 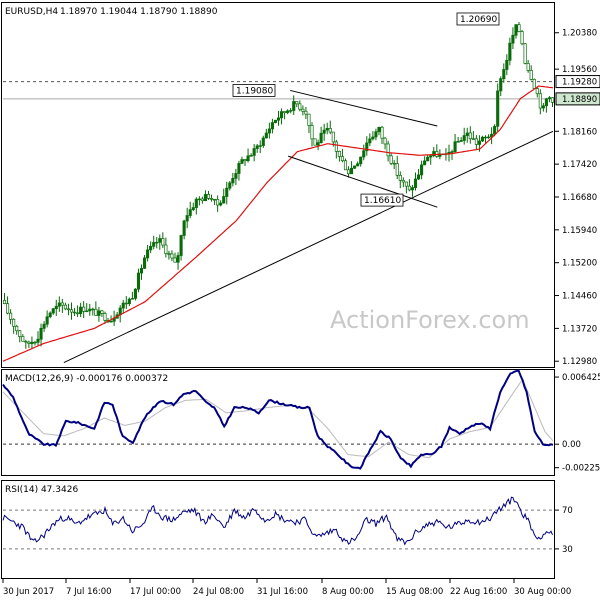 I want to click on time-tick-label: 7 Jul 16:00, so click(x=89, y=592).